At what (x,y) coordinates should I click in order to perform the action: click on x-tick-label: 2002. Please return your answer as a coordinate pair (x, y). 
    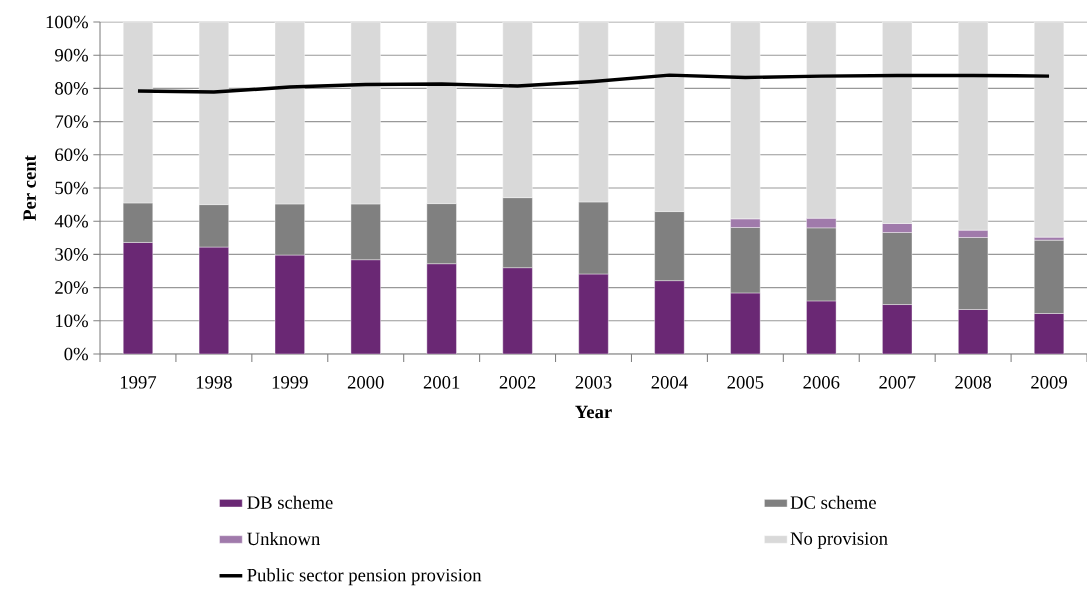
    Looking at the image, I should click on (517, 382).